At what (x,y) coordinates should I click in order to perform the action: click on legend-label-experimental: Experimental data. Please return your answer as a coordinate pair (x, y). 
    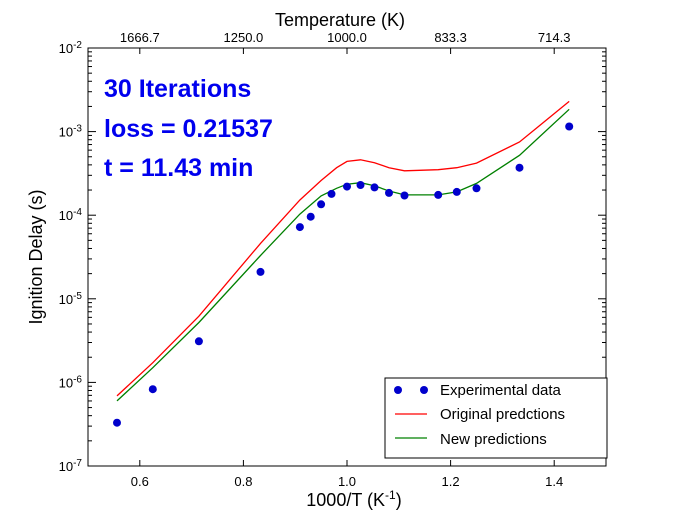
    Looking at the image, I should click on (501, 390).